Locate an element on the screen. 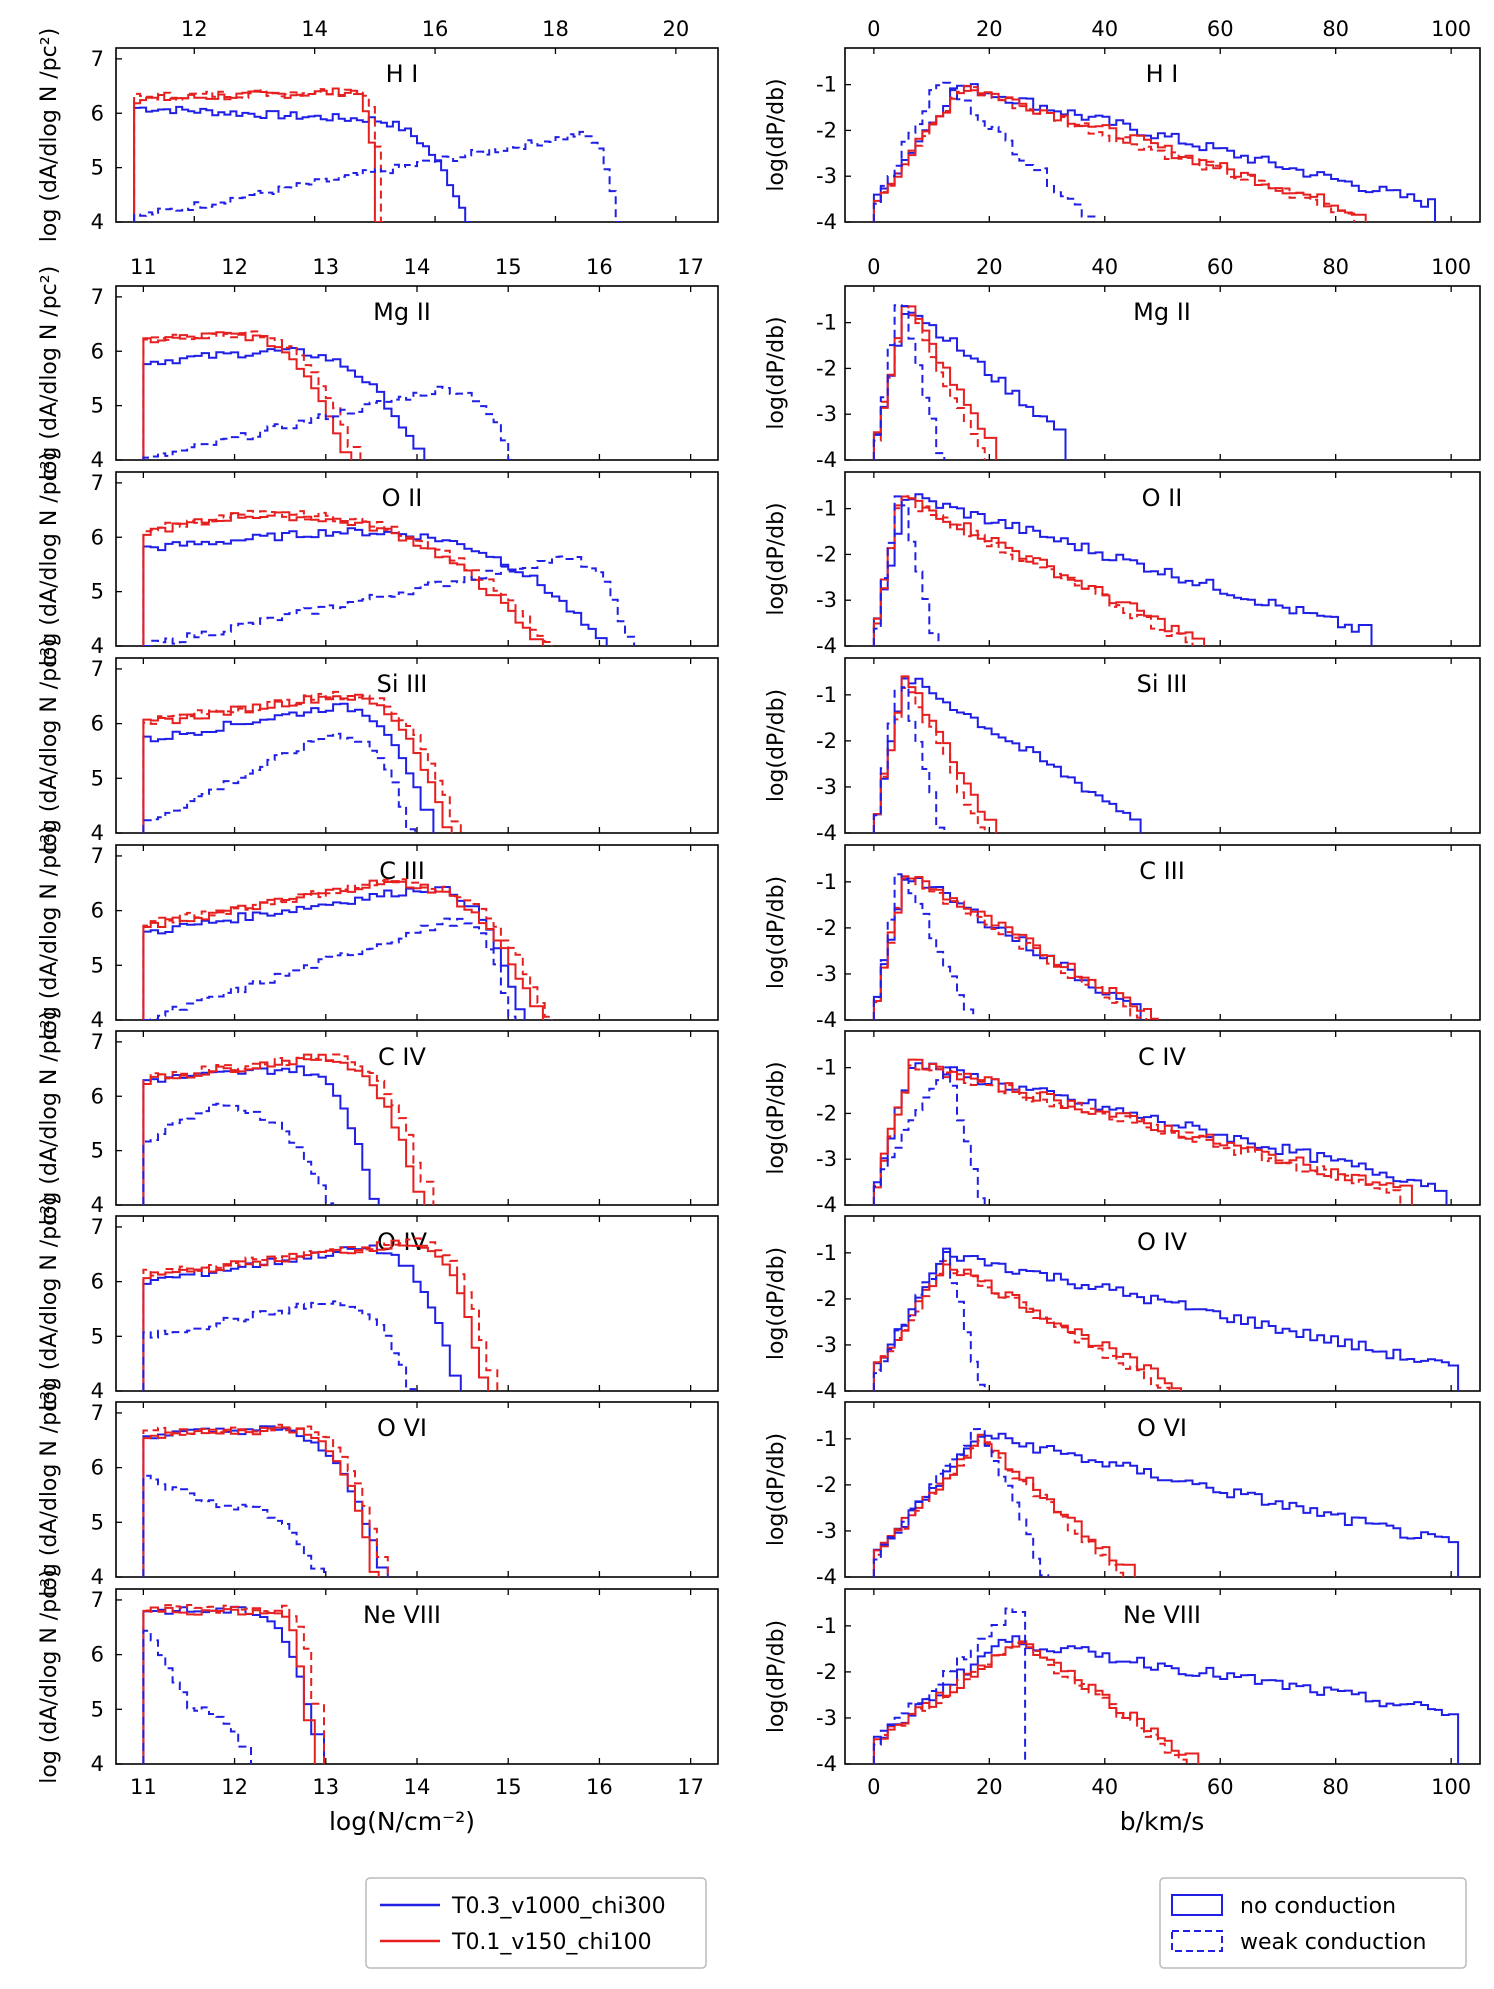 Image resolution: width=1494 pixels, height=1989 pixels. legend-styles-box is located at coordinates (1313, 1923).